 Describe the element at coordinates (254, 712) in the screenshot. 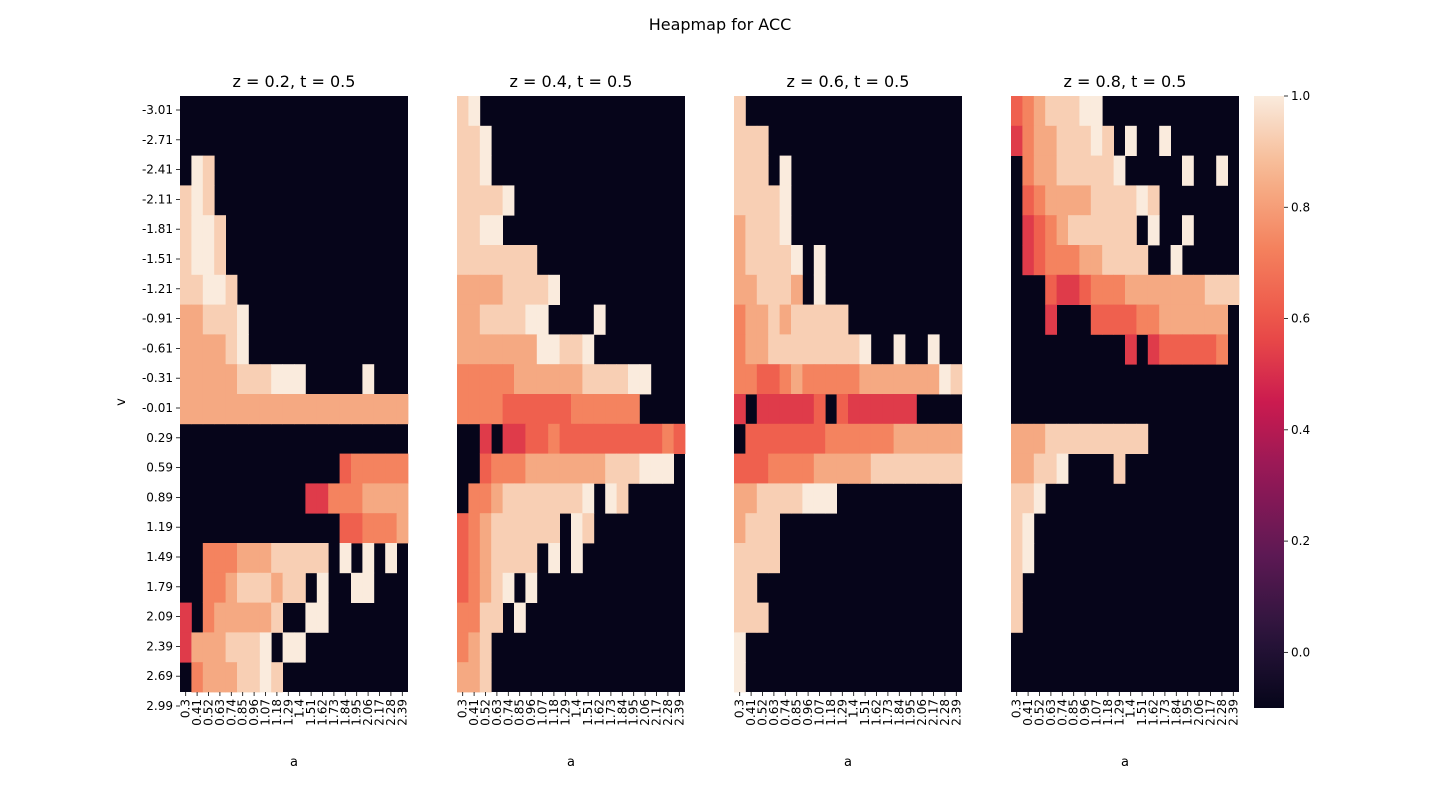

I see `x-tick-label: 0.96` at that location.